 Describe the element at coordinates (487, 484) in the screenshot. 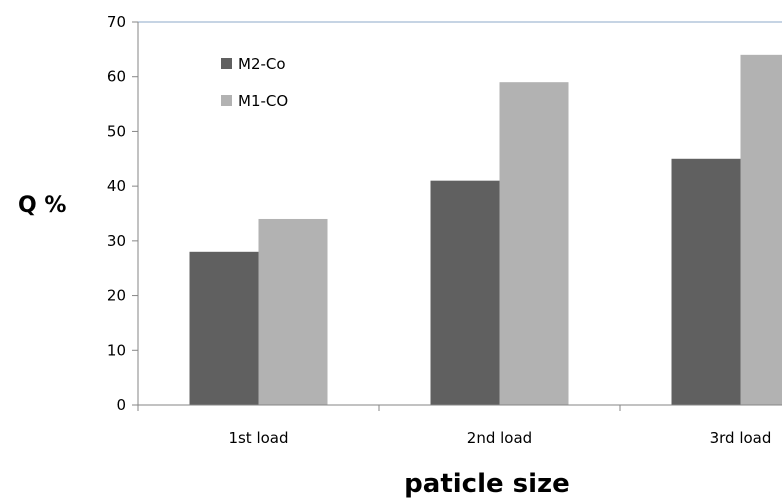

I see `x-axis-title: paticle size` at that location.